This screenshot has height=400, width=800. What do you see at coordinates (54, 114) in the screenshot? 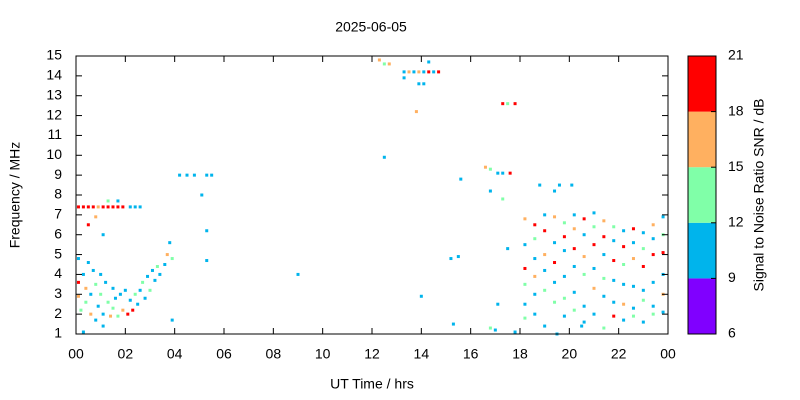
I see `y-tick-label: 12` at bounding box center [54, 114].